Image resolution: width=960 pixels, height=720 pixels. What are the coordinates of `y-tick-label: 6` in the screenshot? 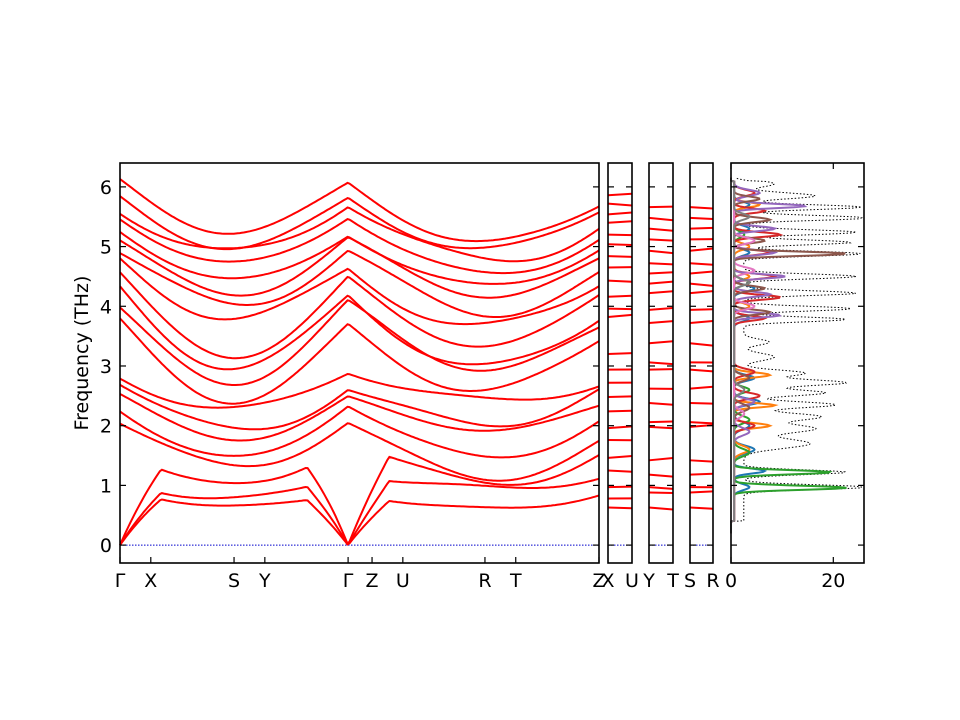 It's located at (106, 188).